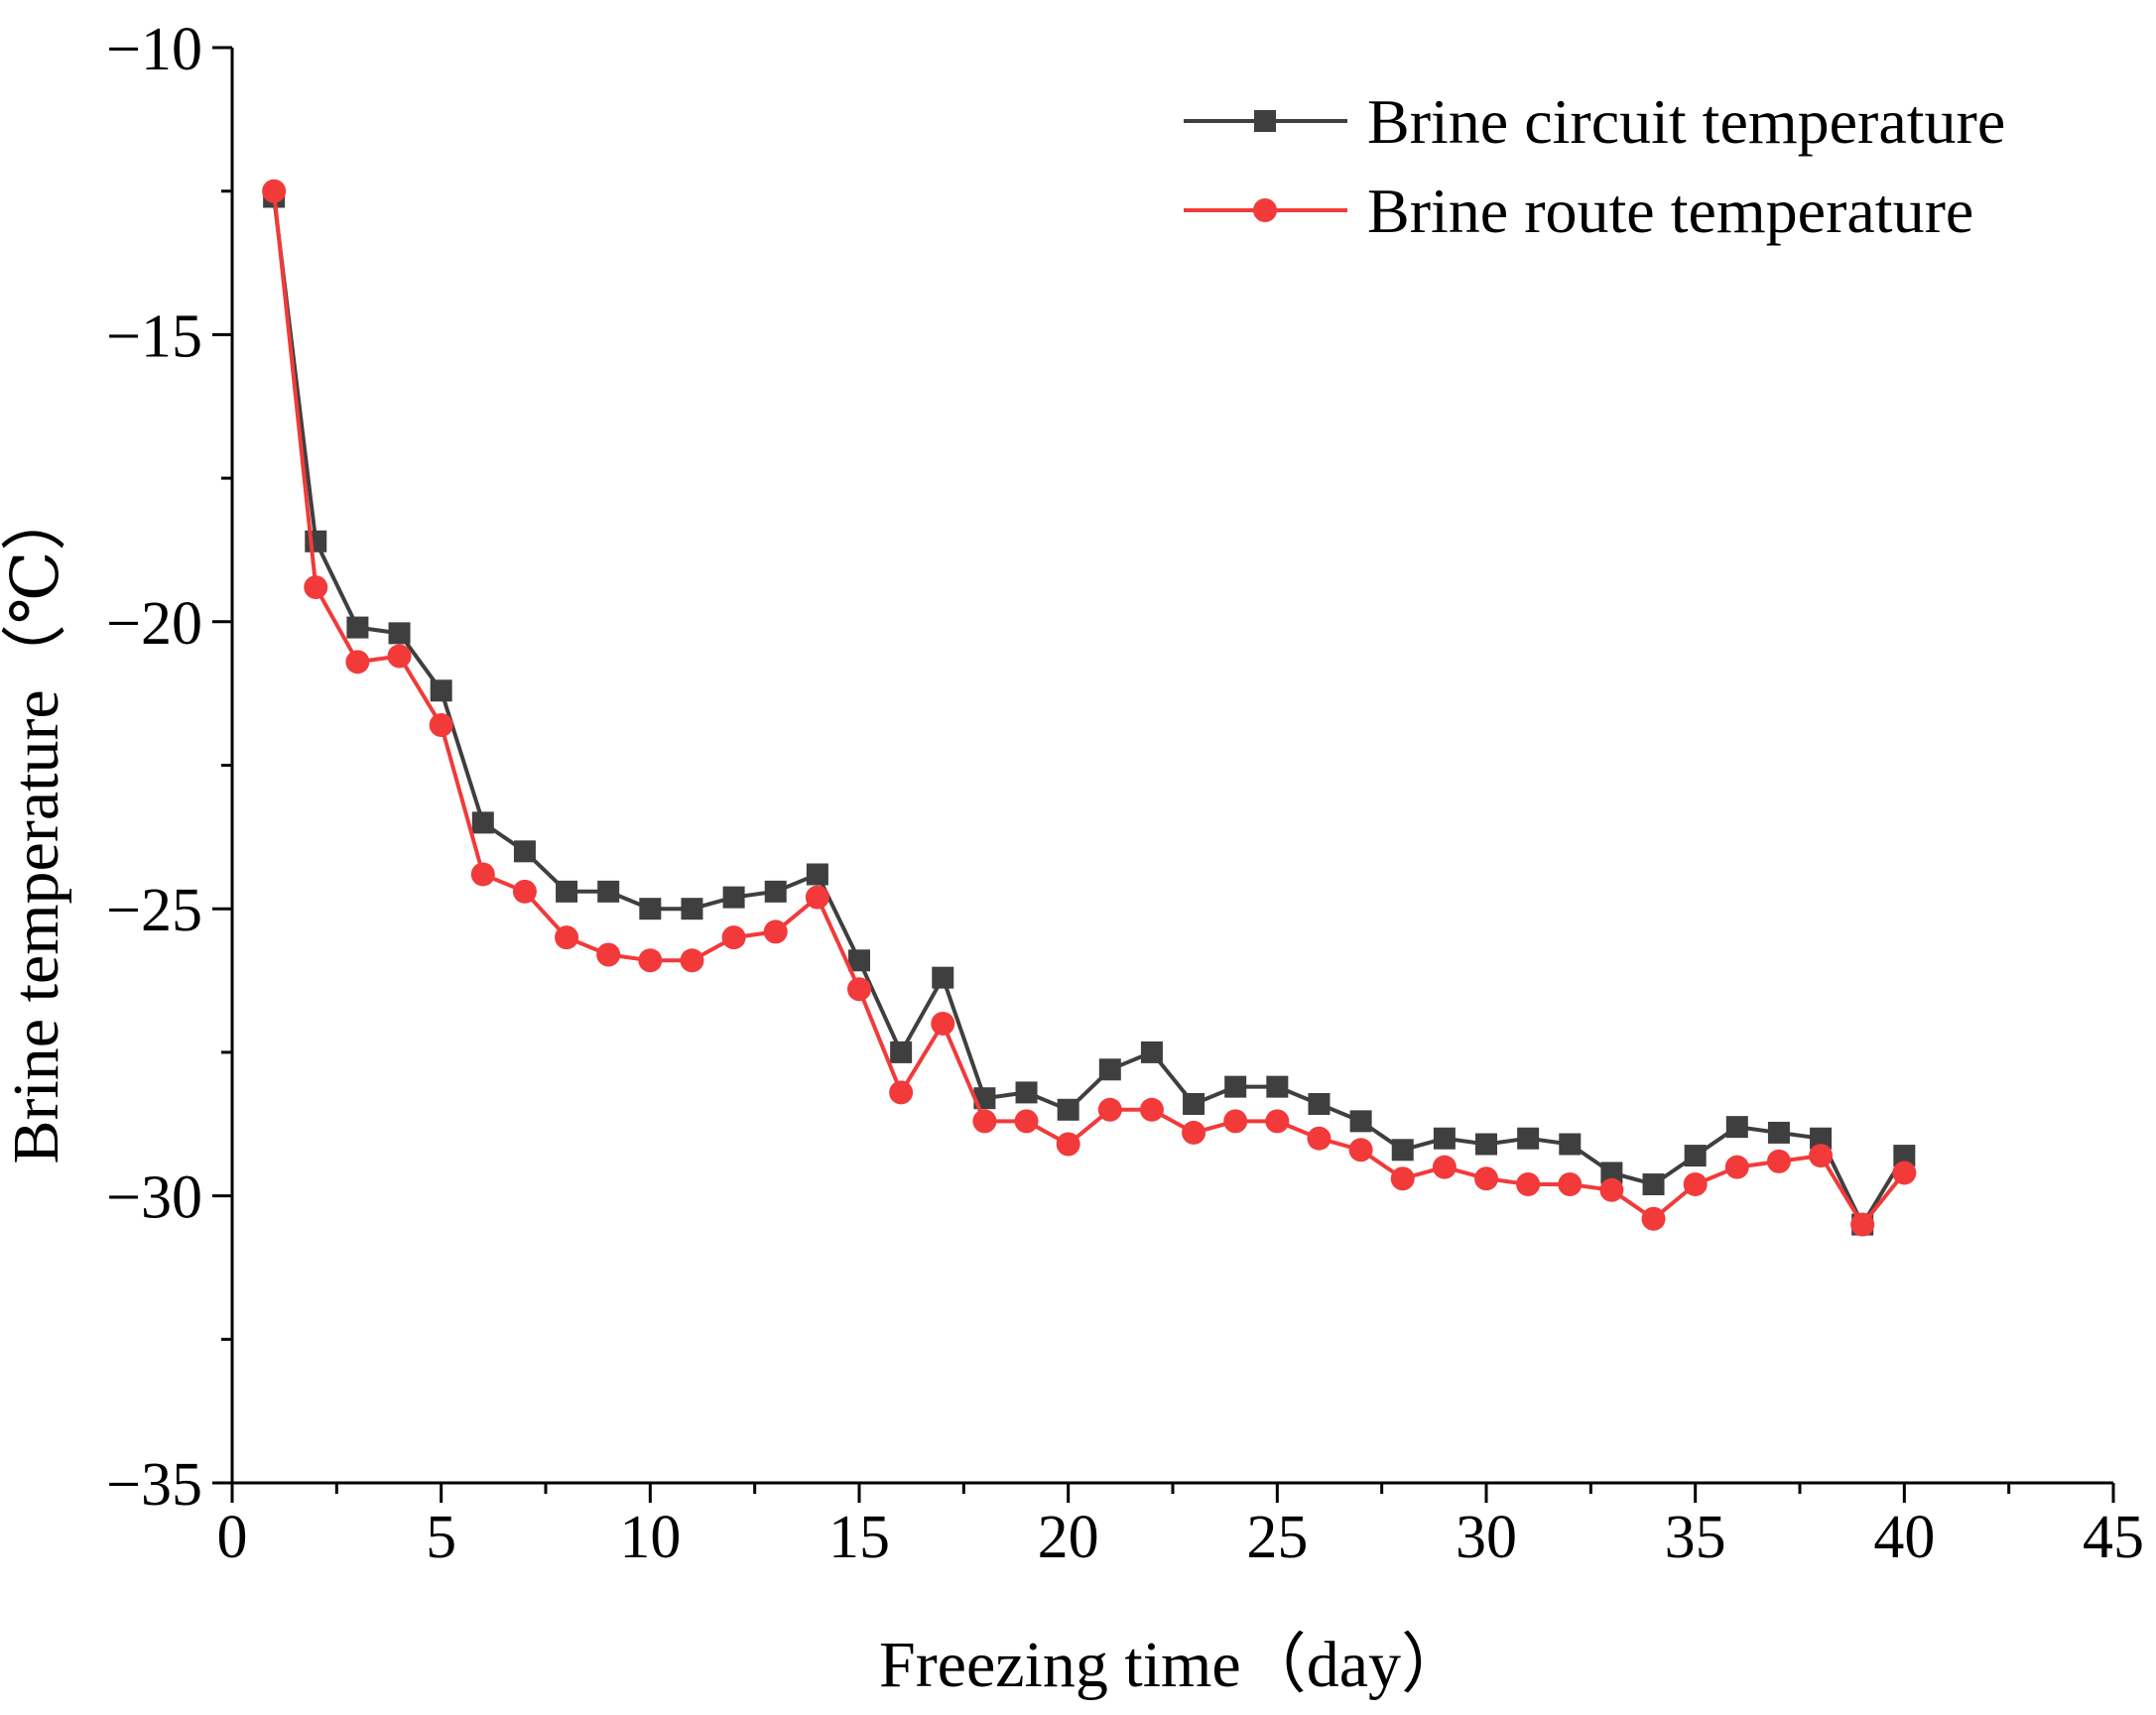  What do you see at coordinates (1695, 1538) in the screenshot?
I see `x-tick-label: 35` at bounding box center [1695, 1538].